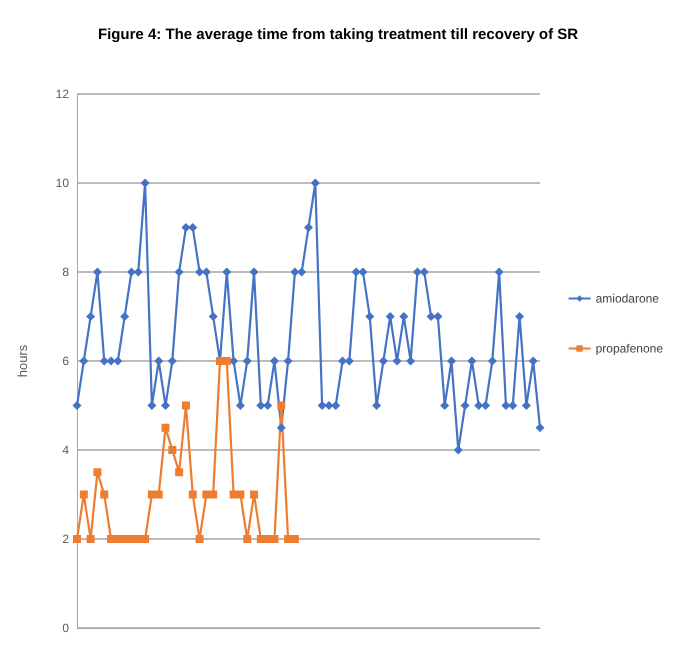 This screenshot has height=647, width=676. What do you see at coordinates (338, 34) in the screenshot?
I see `chart-title: Figure 4: The average time from taking treatment till recovery of SR` at bounding box center [338, 34].